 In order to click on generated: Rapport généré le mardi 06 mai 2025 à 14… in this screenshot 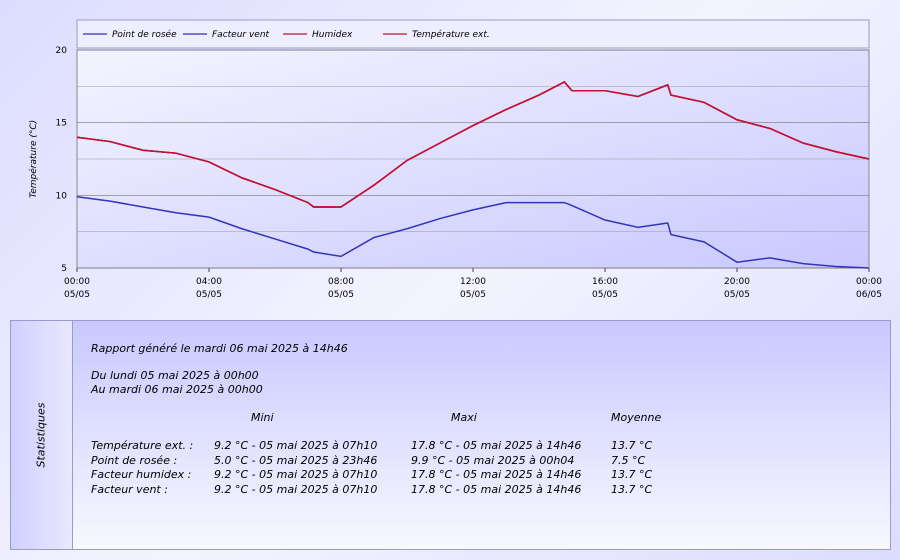, I will do `click(219, 348)`.